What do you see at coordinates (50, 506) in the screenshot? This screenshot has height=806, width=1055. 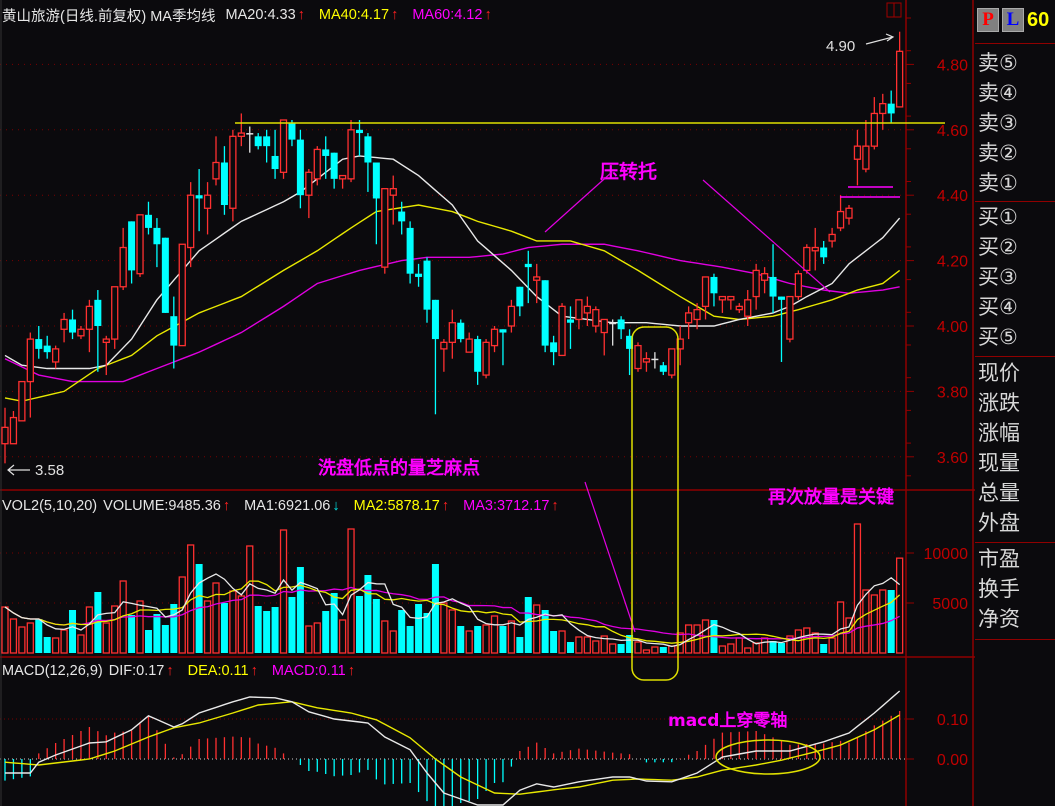 I see `volume-indicator-name: VOL2(5,10,20)` at bounding box center [50, 506].